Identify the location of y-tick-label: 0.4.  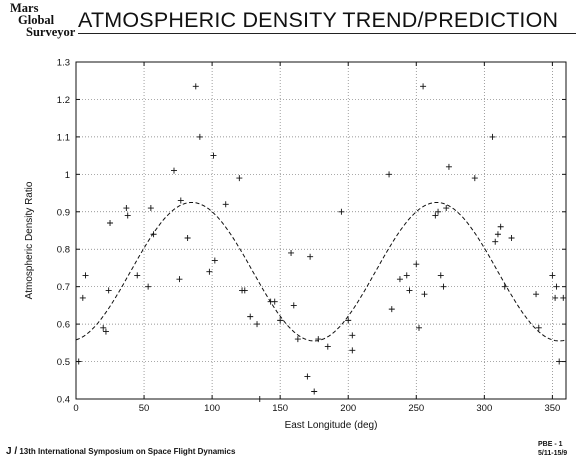
(63, 400).